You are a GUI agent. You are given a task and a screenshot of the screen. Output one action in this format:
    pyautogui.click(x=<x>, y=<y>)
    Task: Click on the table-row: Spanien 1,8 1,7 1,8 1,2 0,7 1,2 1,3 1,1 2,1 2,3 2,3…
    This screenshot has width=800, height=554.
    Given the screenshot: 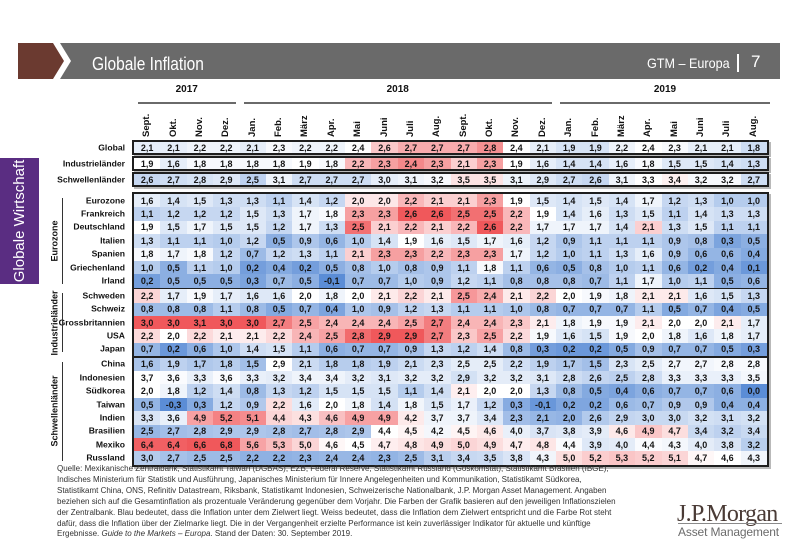 What is the action you would take?
    pyautogui.click(x=429, y=254)
    